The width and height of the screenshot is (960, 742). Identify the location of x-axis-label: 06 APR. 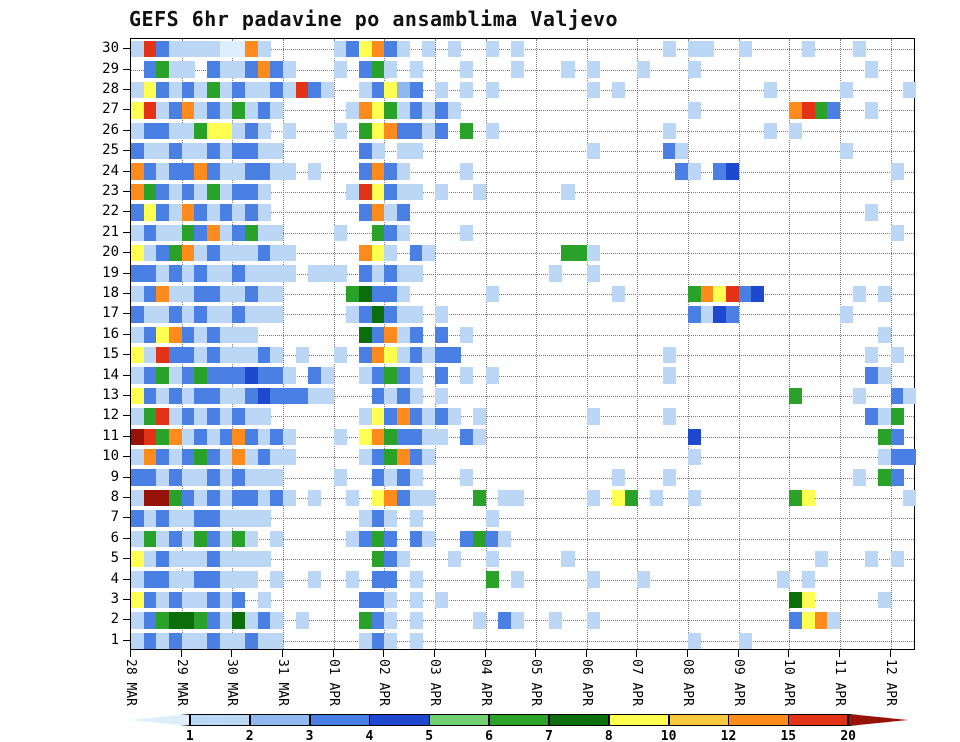
(586, 682).